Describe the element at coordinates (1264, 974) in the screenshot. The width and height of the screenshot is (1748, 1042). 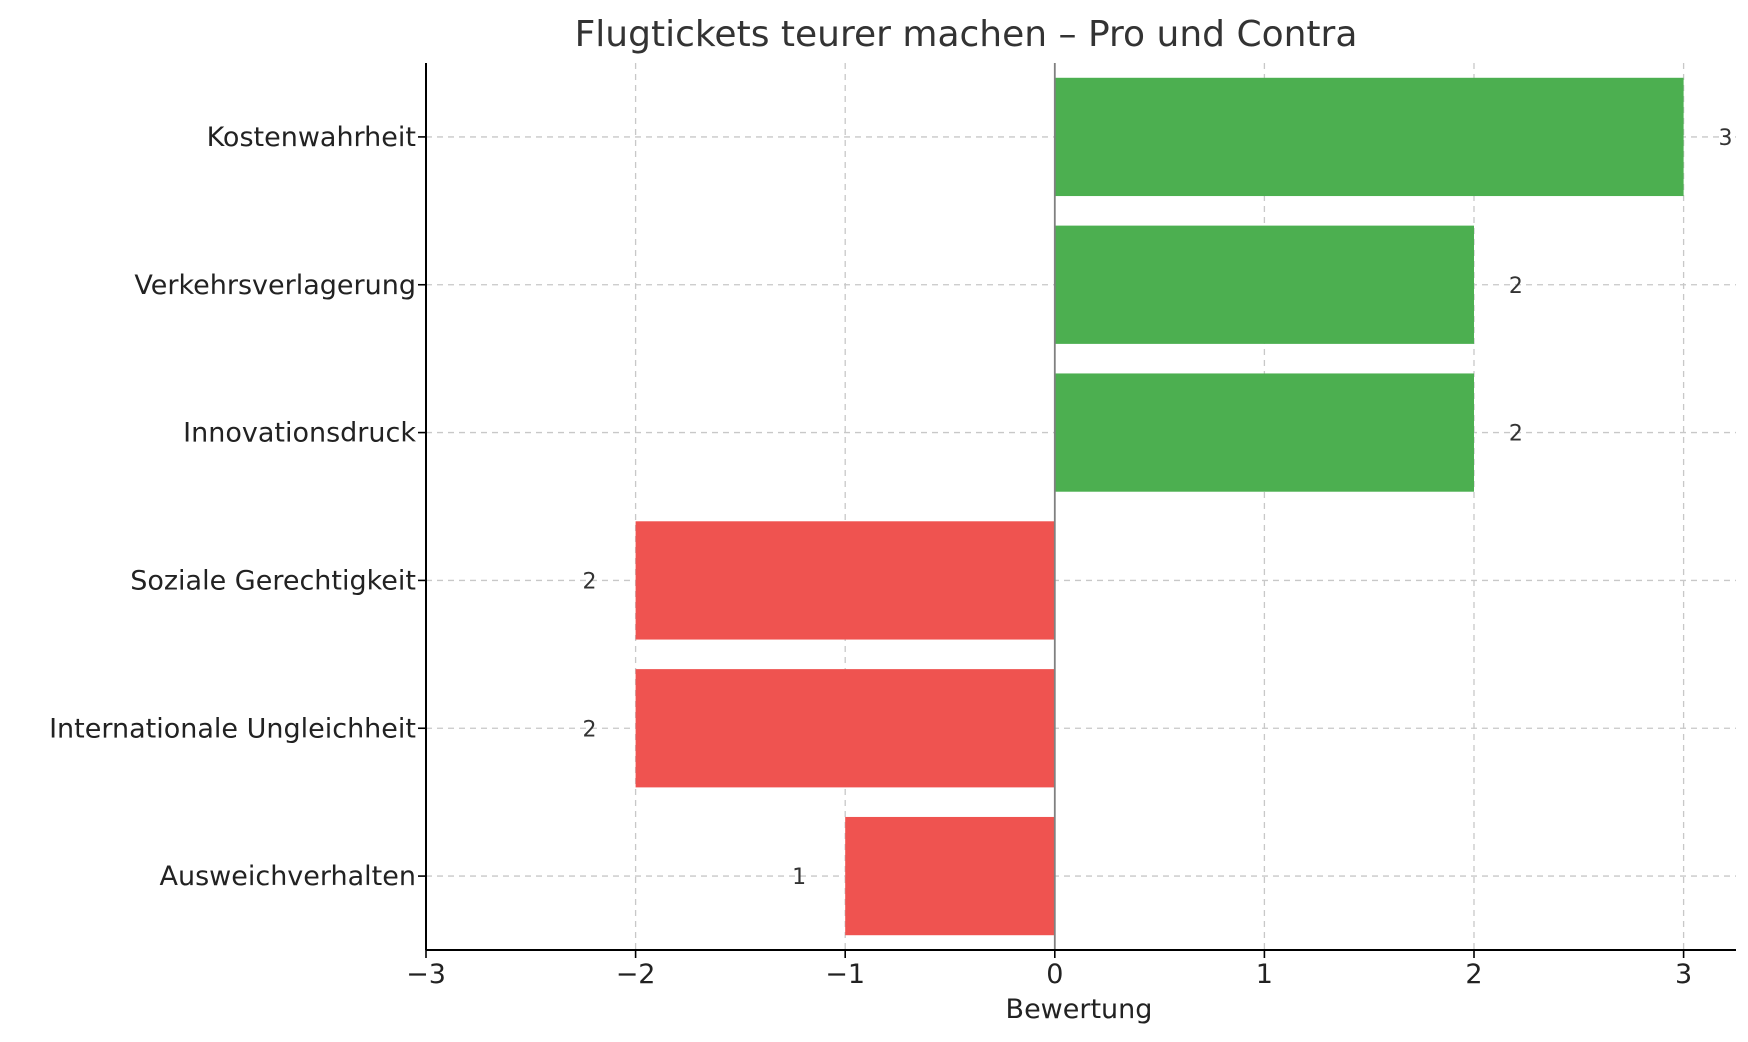
I see `x-tick-label: 1` at that location.